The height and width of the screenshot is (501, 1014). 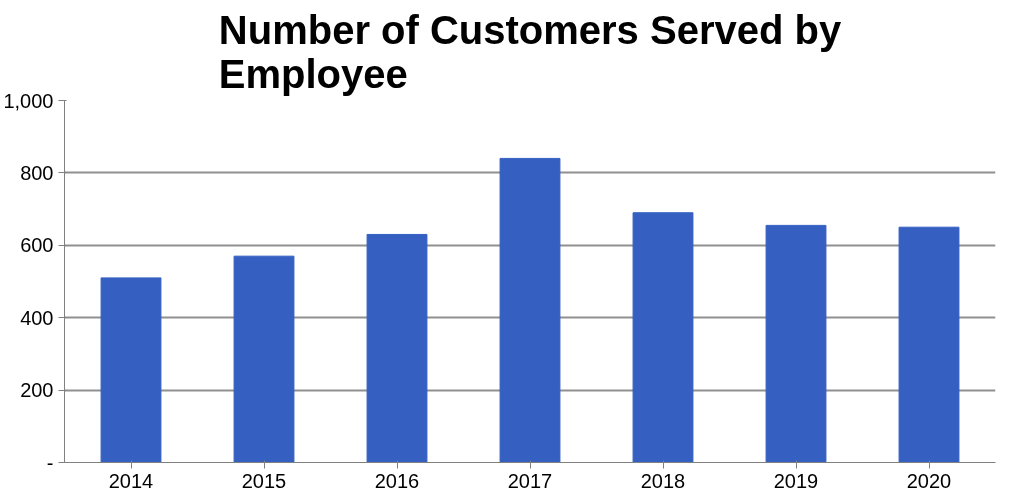 What do you see at coordinates (796, 480) in the screenshot?
I see `x-tick-label: 2019` at bounding box center [796, 480].